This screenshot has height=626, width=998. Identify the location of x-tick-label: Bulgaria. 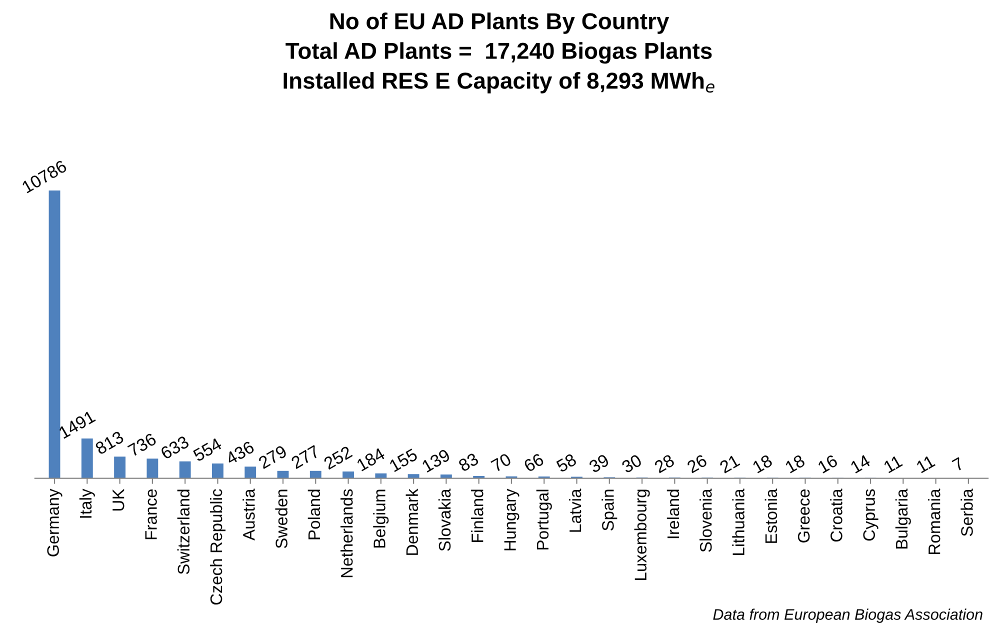
(903, 518).